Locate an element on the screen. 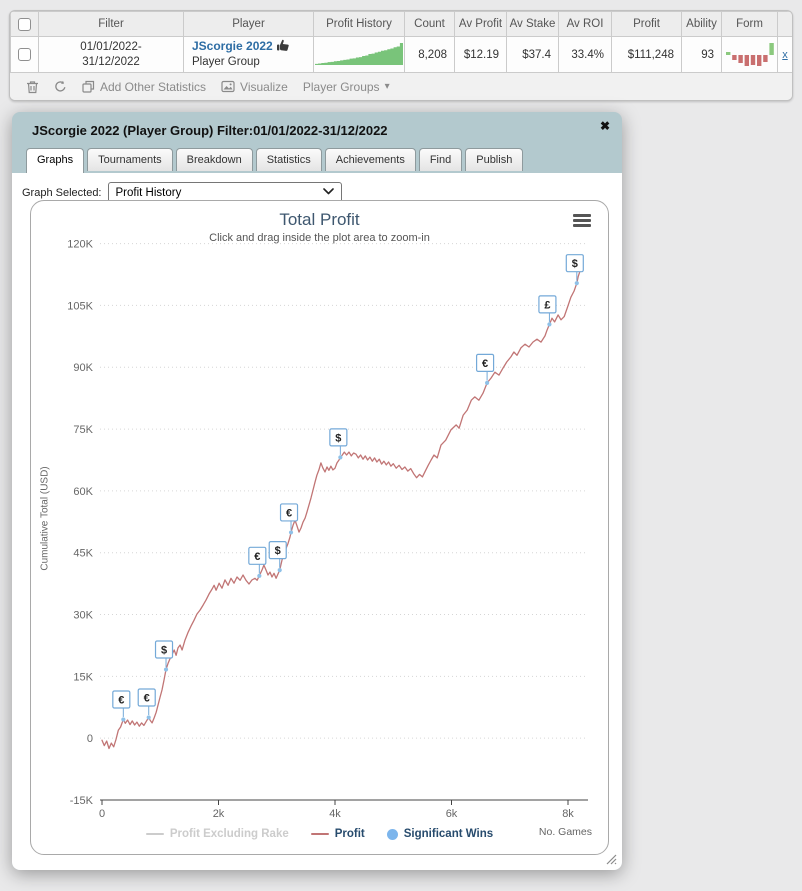  col-header-profit-history: Profit History is located at coordinates (359, 24).